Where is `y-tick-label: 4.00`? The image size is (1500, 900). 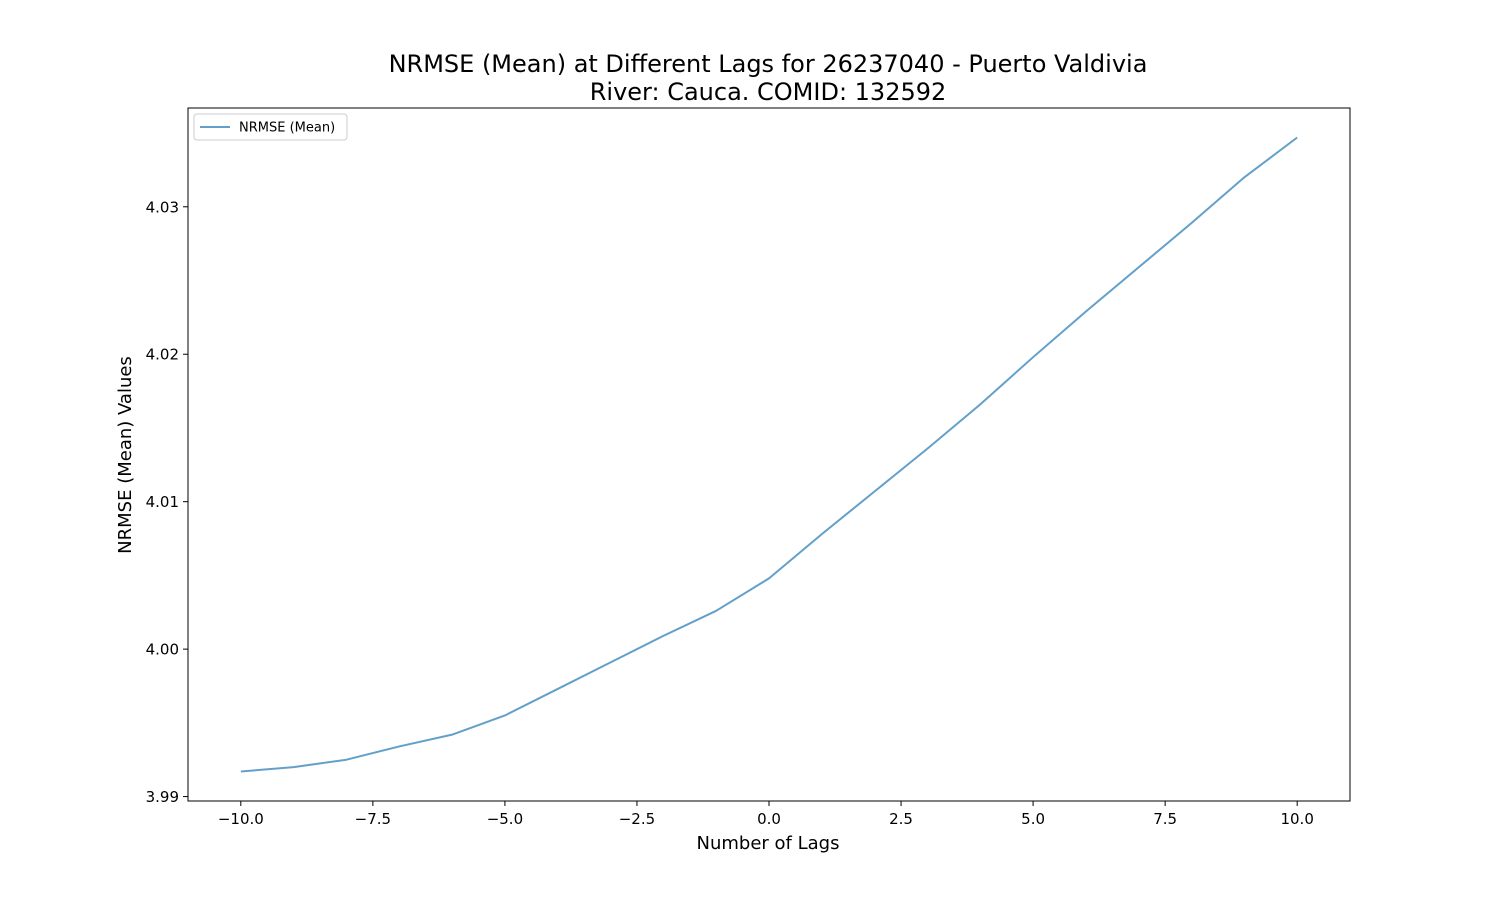 y-tick-label: 4.00 is located at coordinates (162, 650).